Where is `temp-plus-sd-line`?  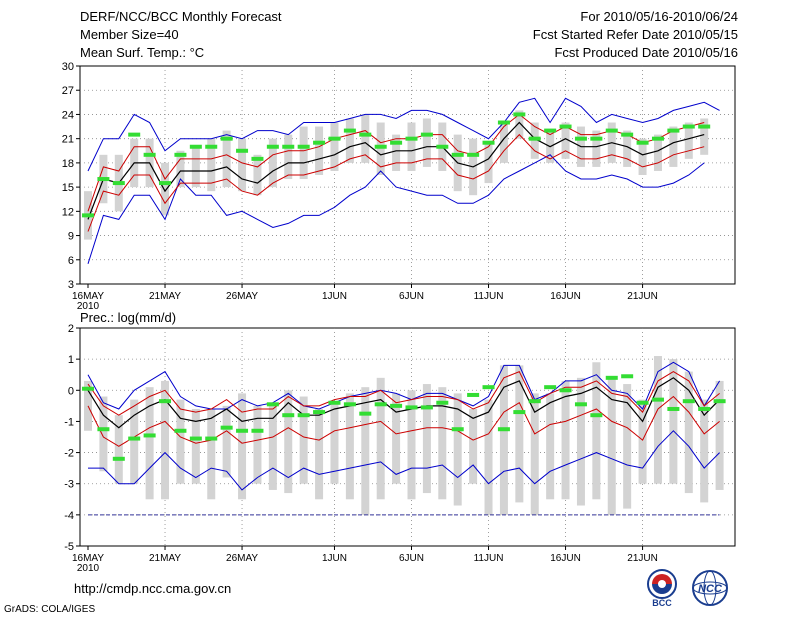 temp-plus-sd-line is located at coordinates (396, 162).